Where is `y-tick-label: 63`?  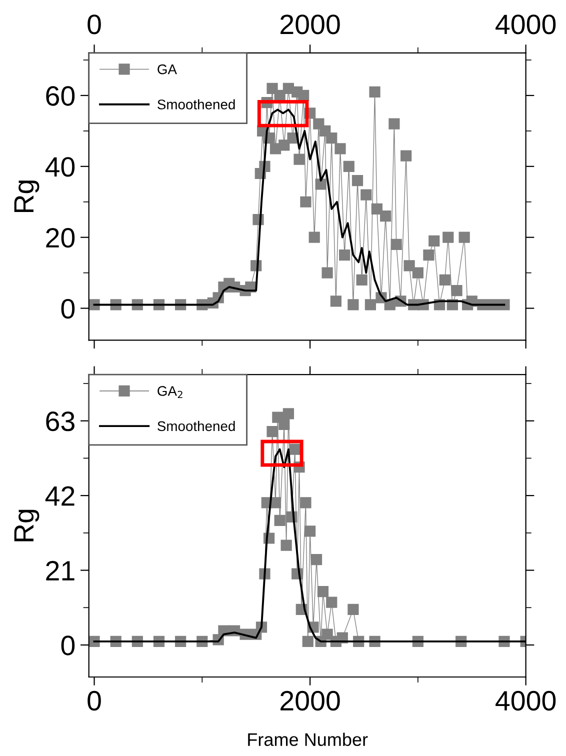
y-tick-label: 63 is located at coordinates (60, 422).